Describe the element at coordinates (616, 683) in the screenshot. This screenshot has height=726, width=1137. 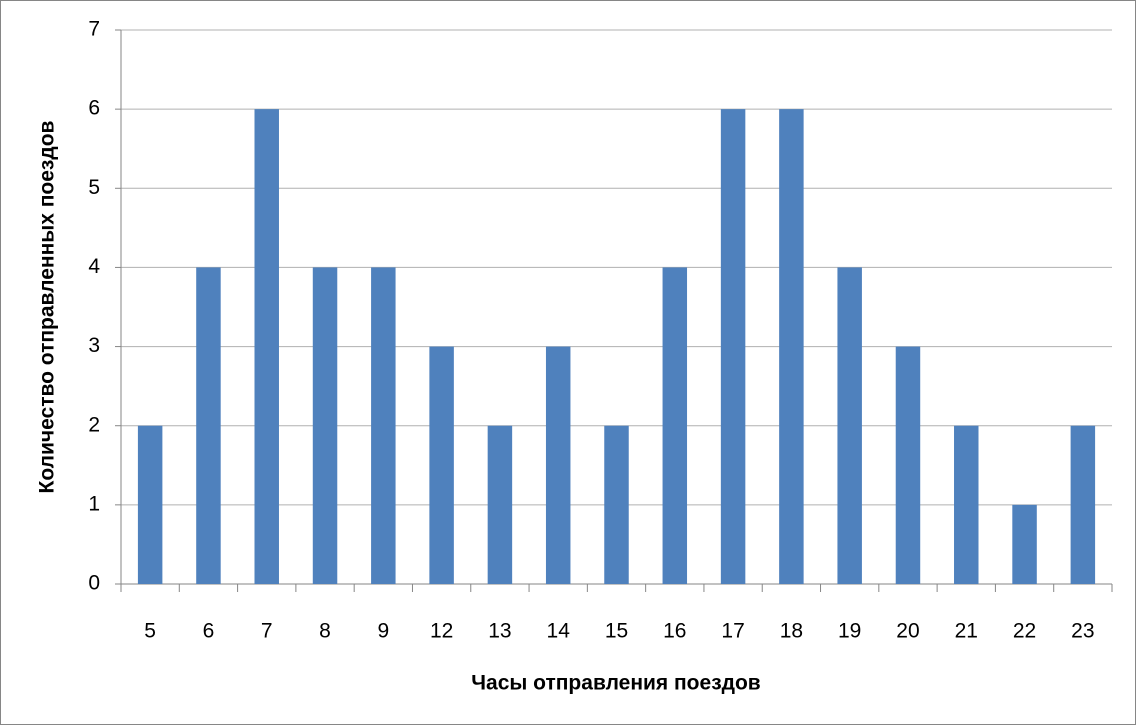
I see `x-axis-title: Часы отправления поездов` at that location.